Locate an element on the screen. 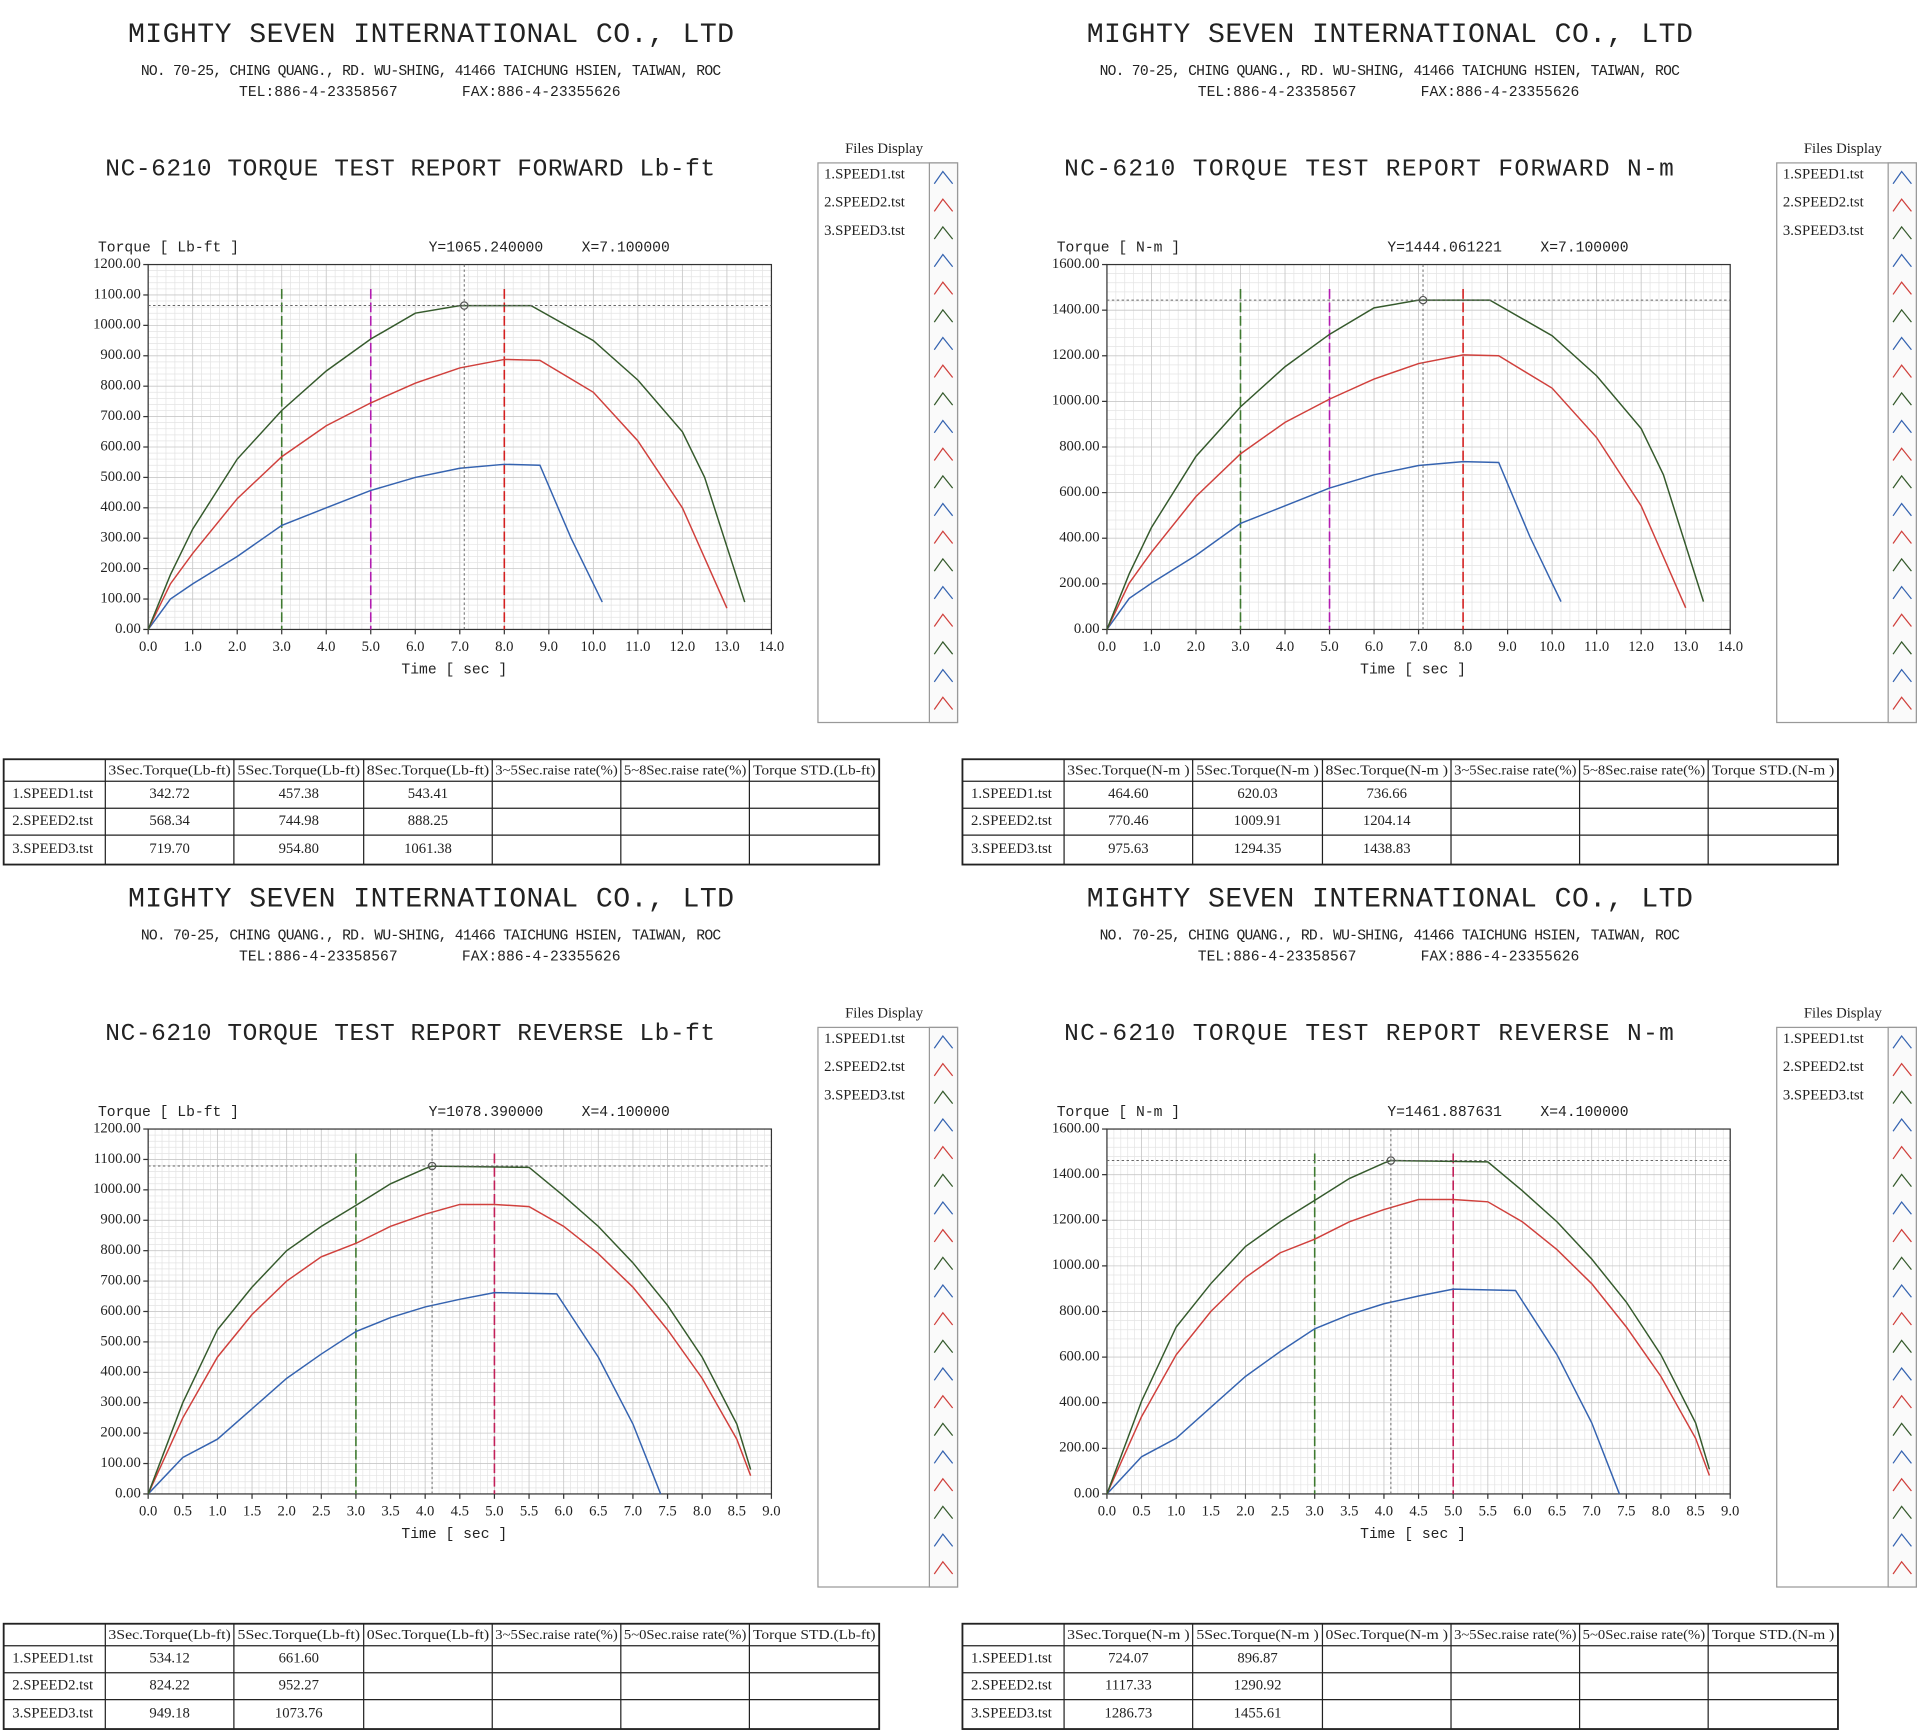  company-fax: FAX:886-4-23355626 is located at coordinates (1500, 93).